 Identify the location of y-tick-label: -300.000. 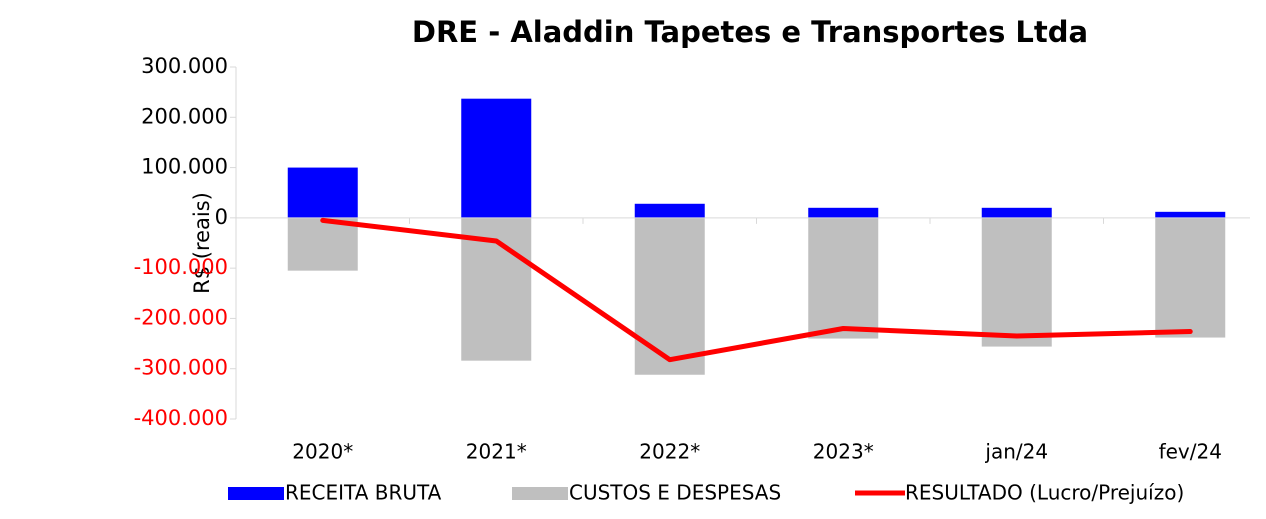
(181, 368).